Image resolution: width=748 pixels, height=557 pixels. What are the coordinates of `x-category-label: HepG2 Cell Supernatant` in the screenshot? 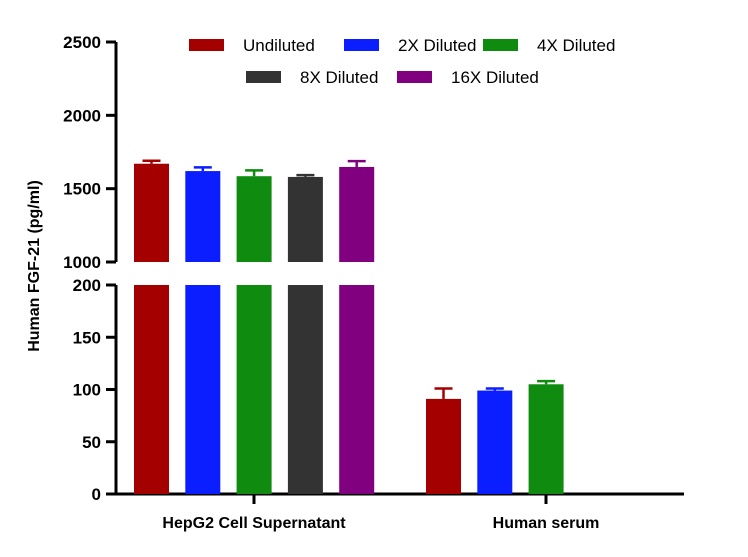 It's located at (254, 523).